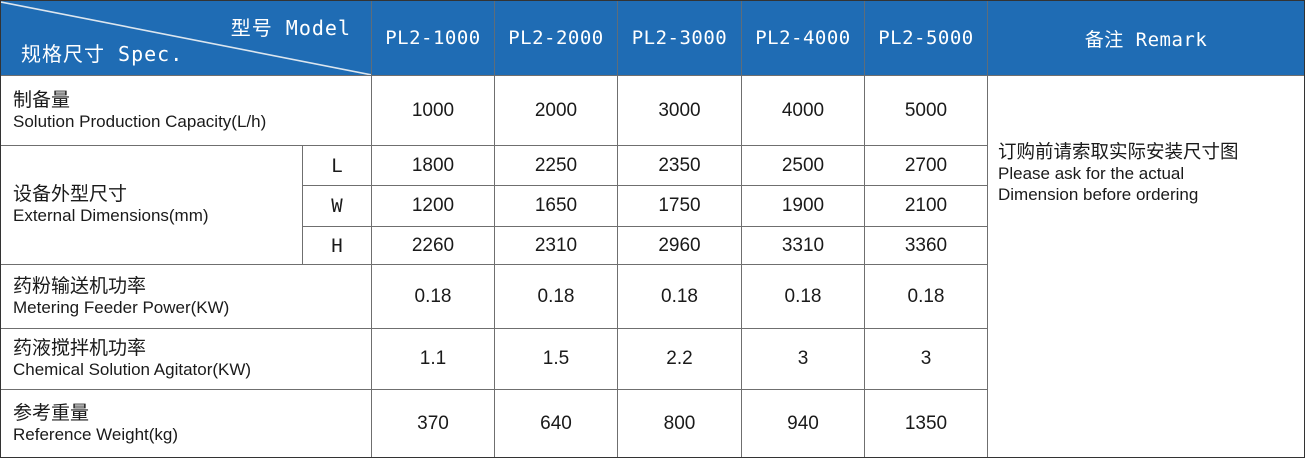  Describe the element at coordinates (680, 423) in the screenshot. I see `weight-value: 800` at that location.